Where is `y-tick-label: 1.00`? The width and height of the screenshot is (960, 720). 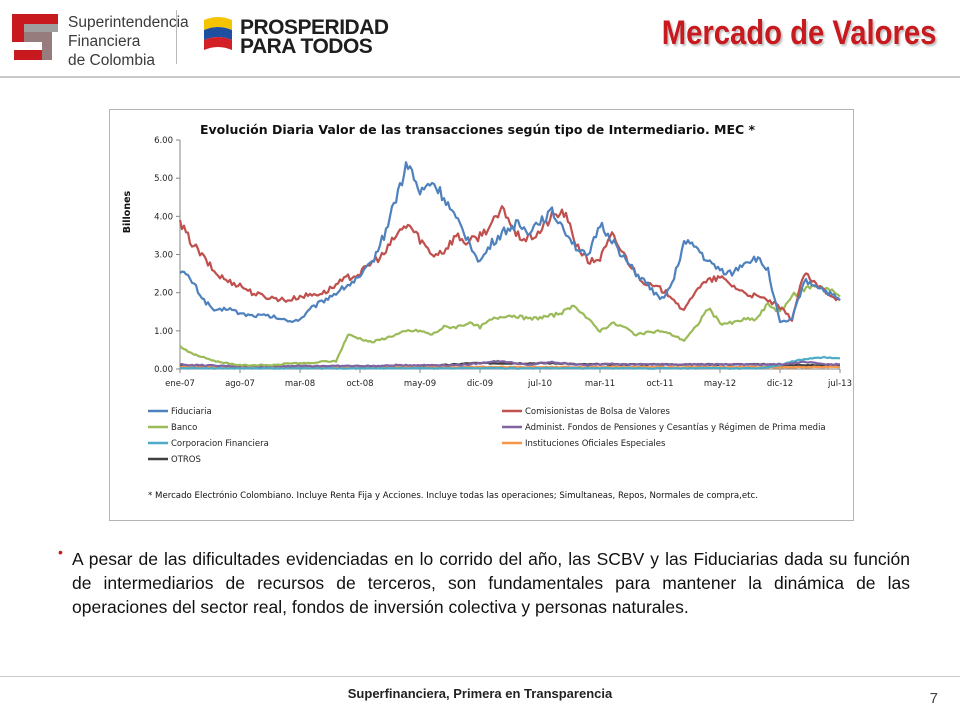 y-tick-label: 1.00 is located at coordinates (163, 332).